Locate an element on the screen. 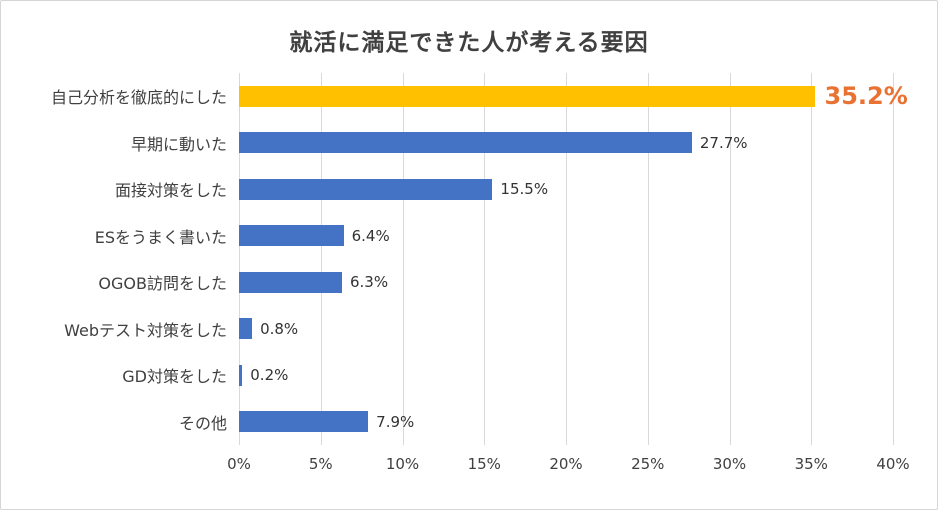  x-tick-label: 15% is located at coordinates (484, 464).